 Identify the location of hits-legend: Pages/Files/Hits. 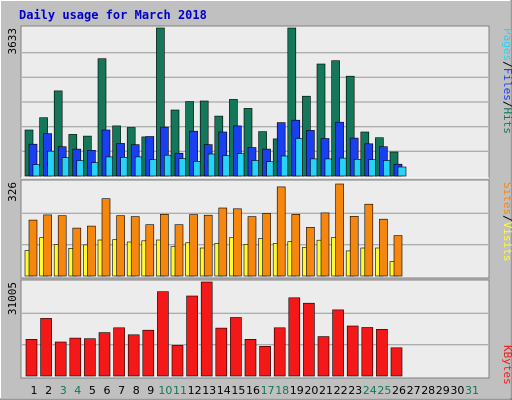
(506, 81).